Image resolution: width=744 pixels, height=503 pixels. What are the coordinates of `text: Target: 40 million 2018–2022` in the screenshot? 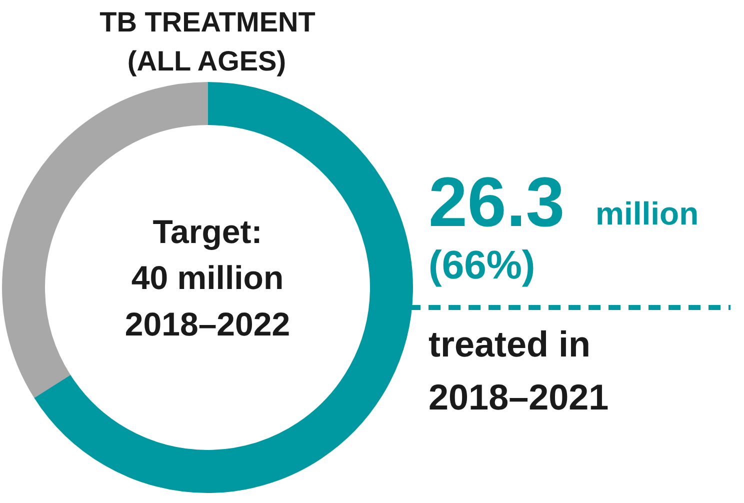 It's located at (207, 277).